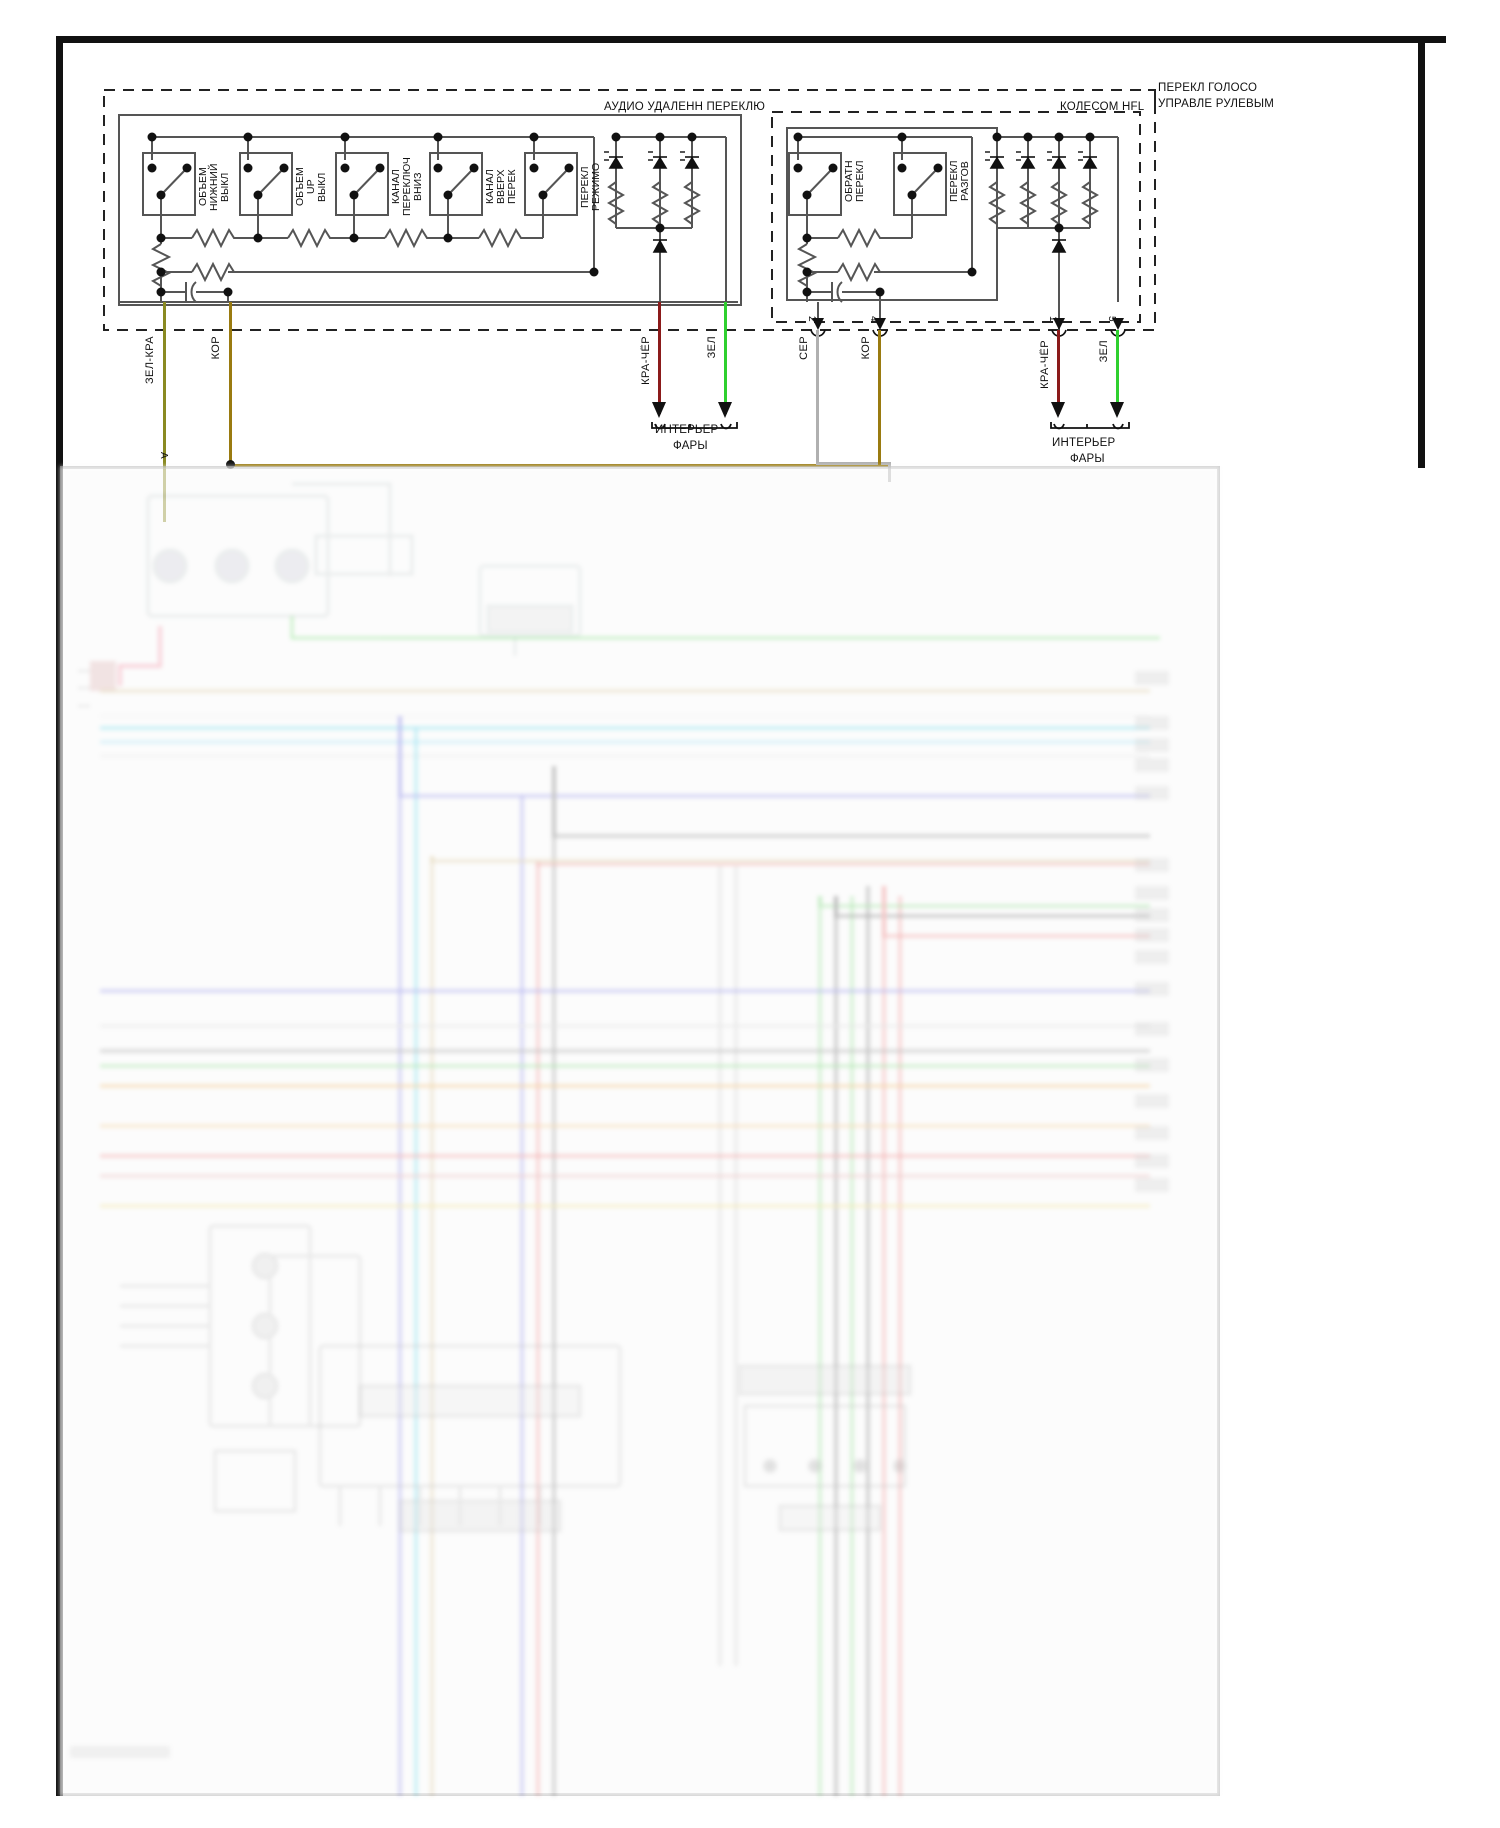  I want to click on audio-switch-module-outline, so click(430, 210).